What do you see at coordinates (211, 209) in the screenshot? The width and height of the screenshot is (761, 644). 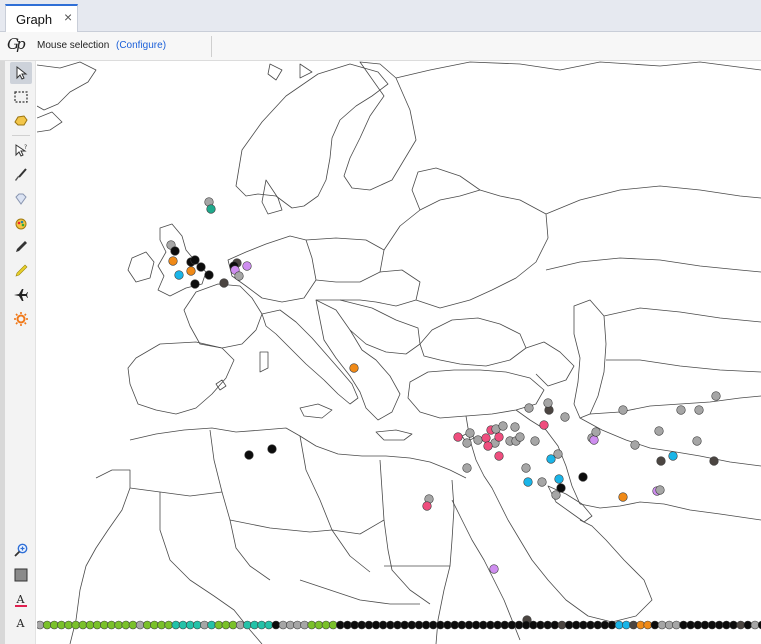 I see `graph-node-teal` at bounding box center [211, 209].